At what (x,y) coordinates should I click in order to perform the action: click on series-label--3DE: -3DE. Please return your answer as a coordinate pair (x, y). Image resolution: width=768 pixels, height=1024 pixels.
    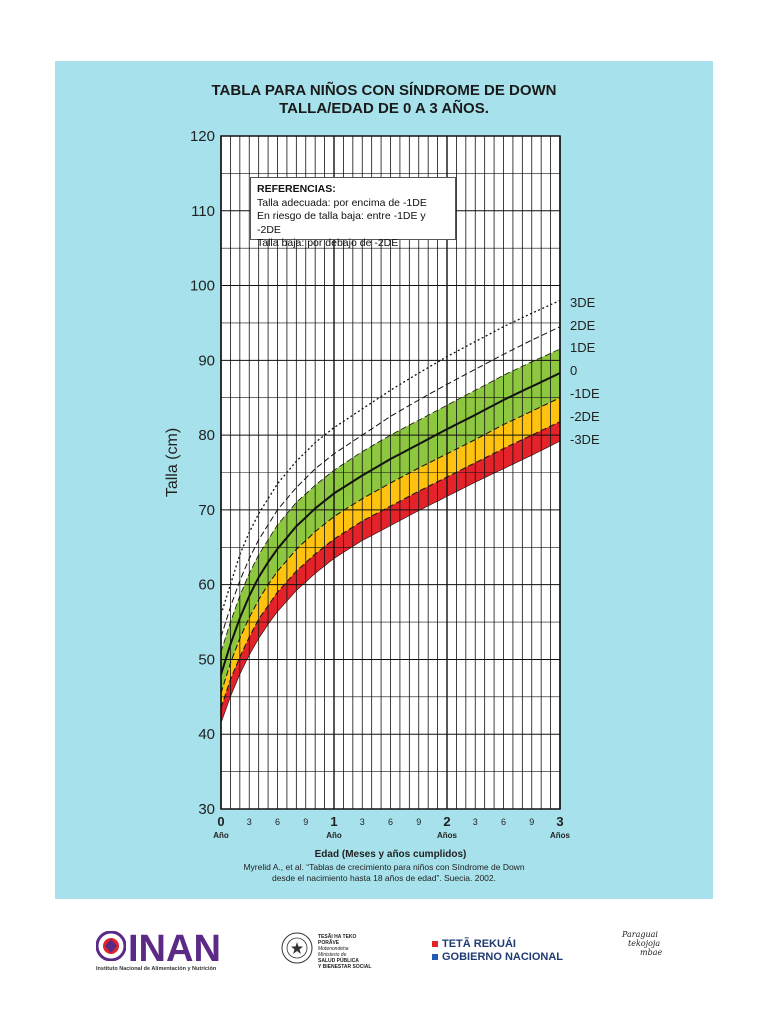
    Looking at the image, I should click on (585, 439).